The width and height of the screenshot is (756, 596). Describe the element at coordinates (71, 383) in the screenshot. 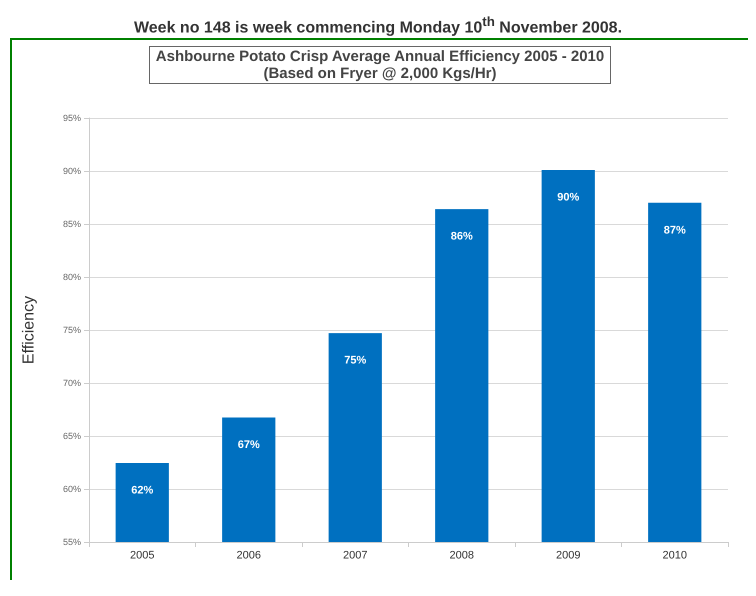

I see `y-tick-label: 70%` at that location.